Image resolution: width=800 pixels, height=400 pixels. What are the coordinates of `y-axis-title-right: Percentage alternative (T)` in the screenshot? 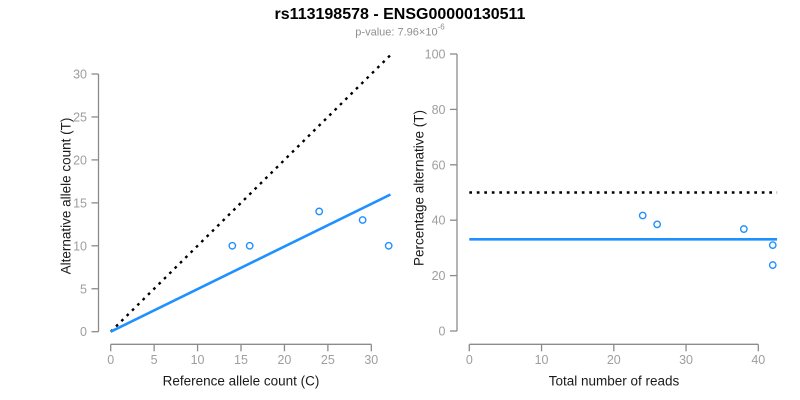 It's located at (419, 188).